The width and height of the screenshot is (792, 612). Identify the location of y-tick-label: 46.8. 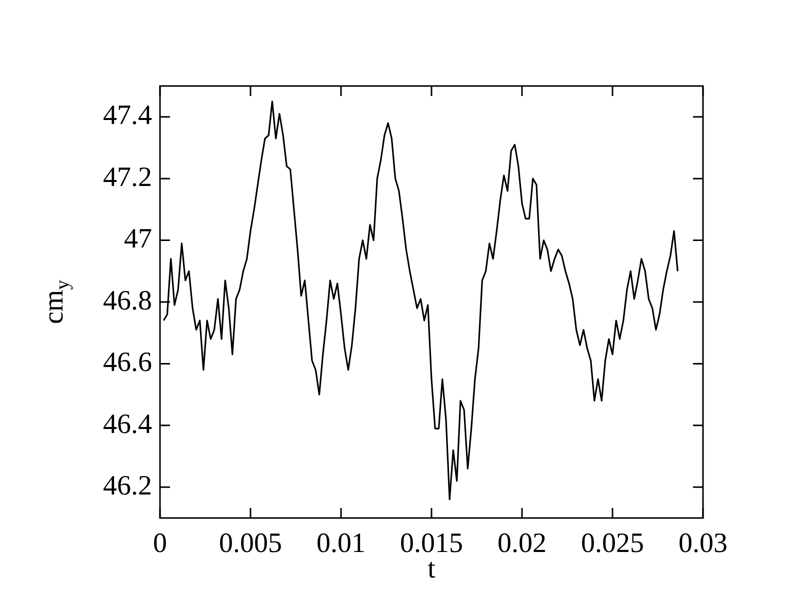
(127, 300).